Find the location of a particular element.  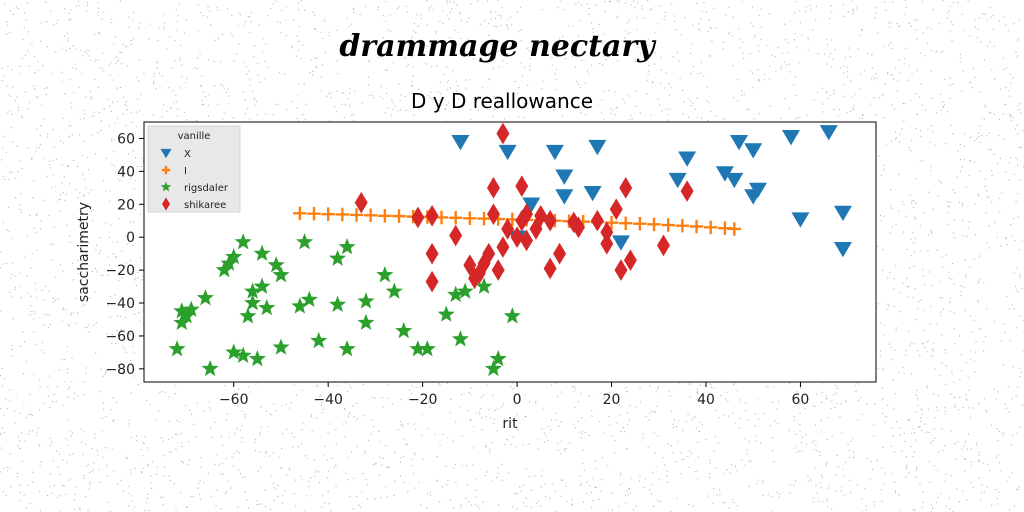

x-axis-label: rit is located at coordinates (510, 424).